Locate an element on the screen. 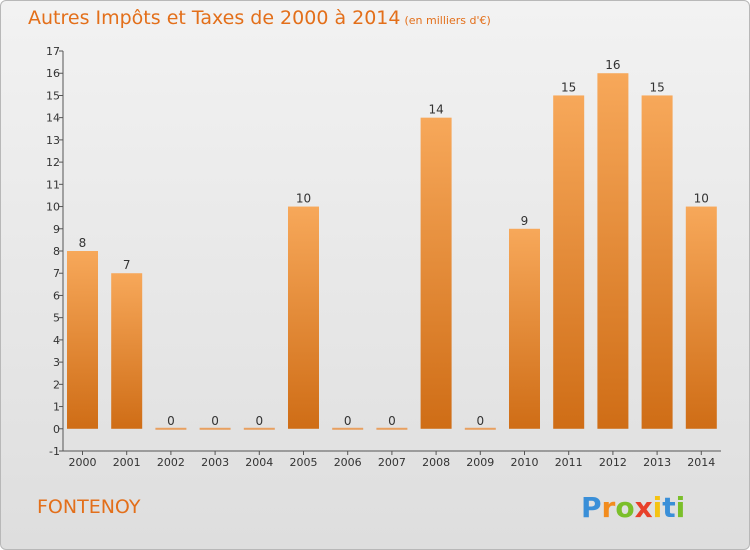  x-tick-label: 2003 is located at coordinates (215, 462).